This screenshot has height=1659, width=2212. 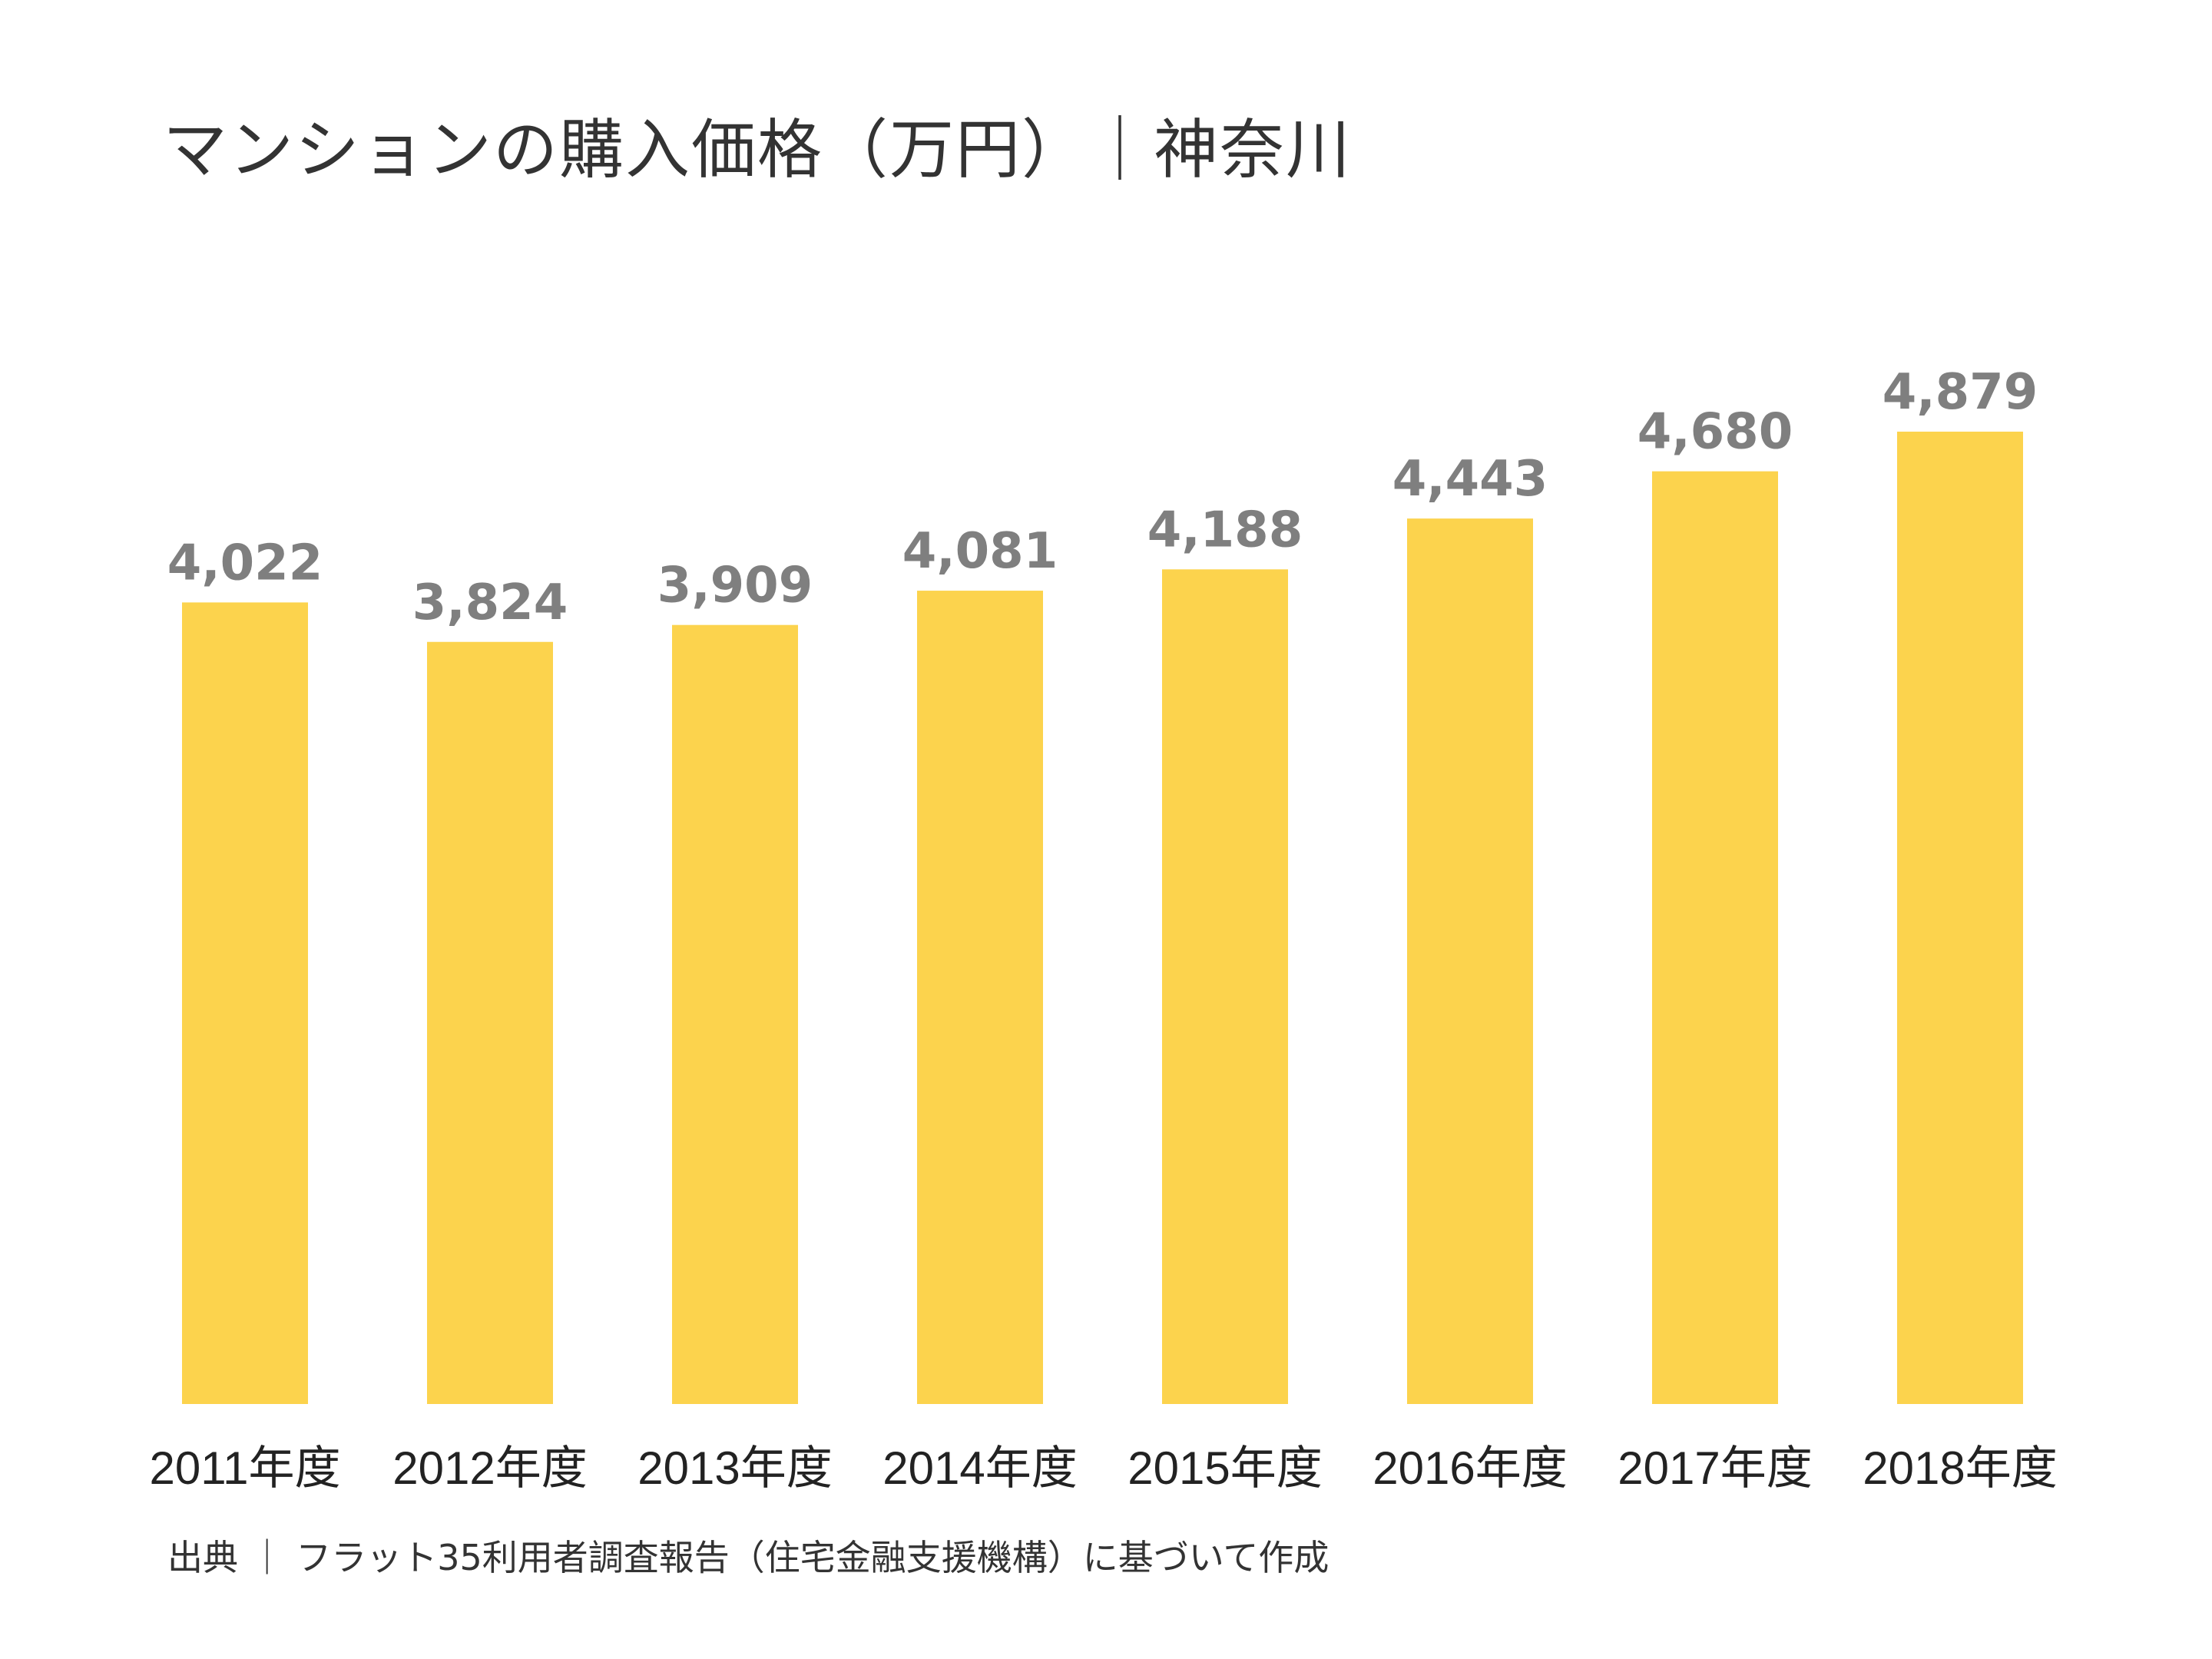 I want to click on value-labels-layer: 4,022 3,824 3,909 4,081 4,188 4,443 4,680 4,879, so click(x=1103, y=498).